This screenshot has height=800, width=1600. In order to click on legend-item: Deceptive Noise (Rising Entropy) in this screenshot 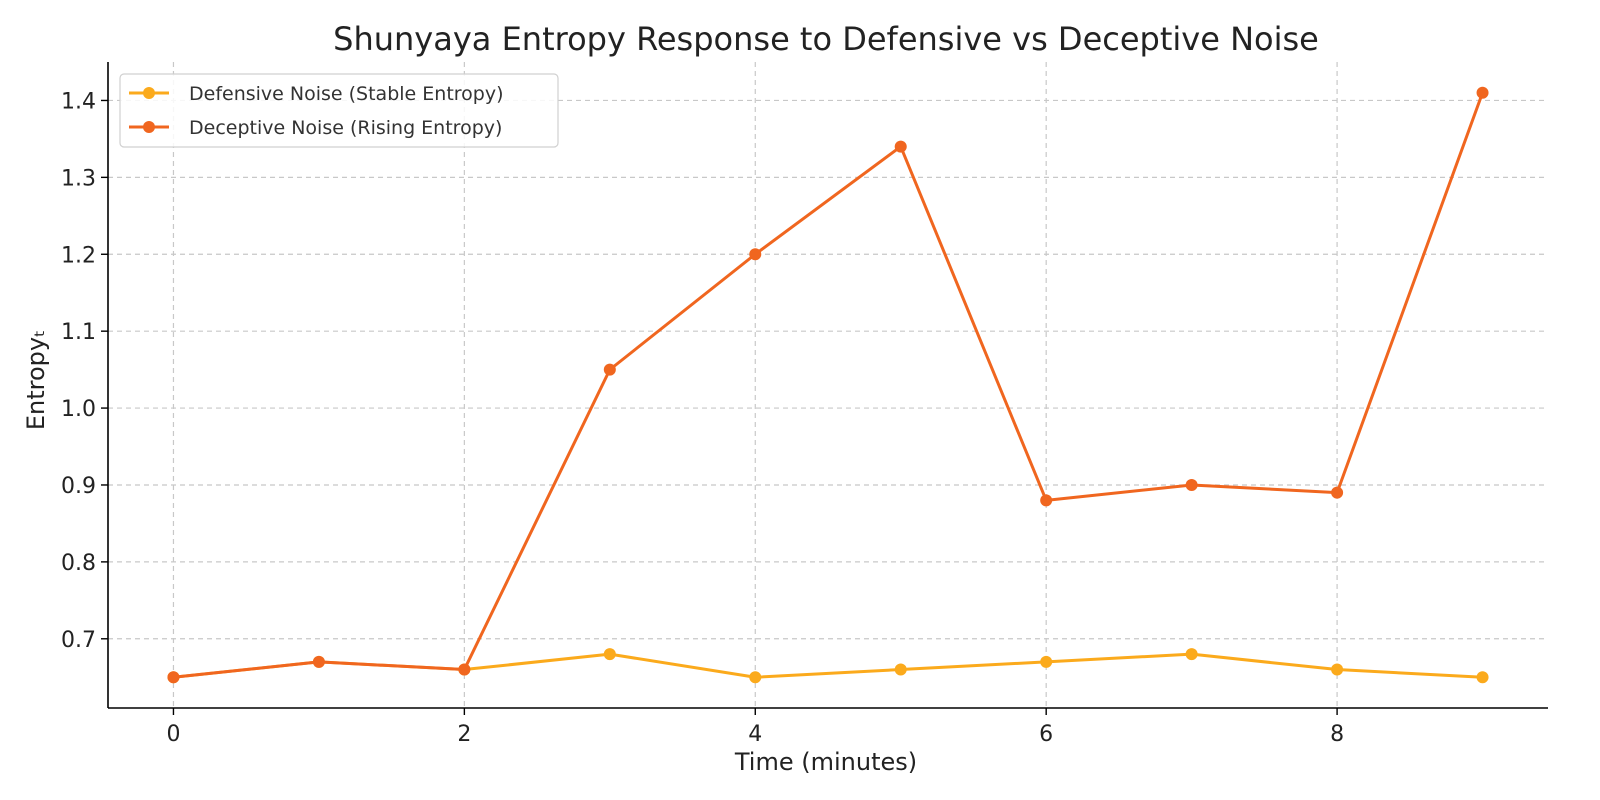, I will do `click(315, 128)`.